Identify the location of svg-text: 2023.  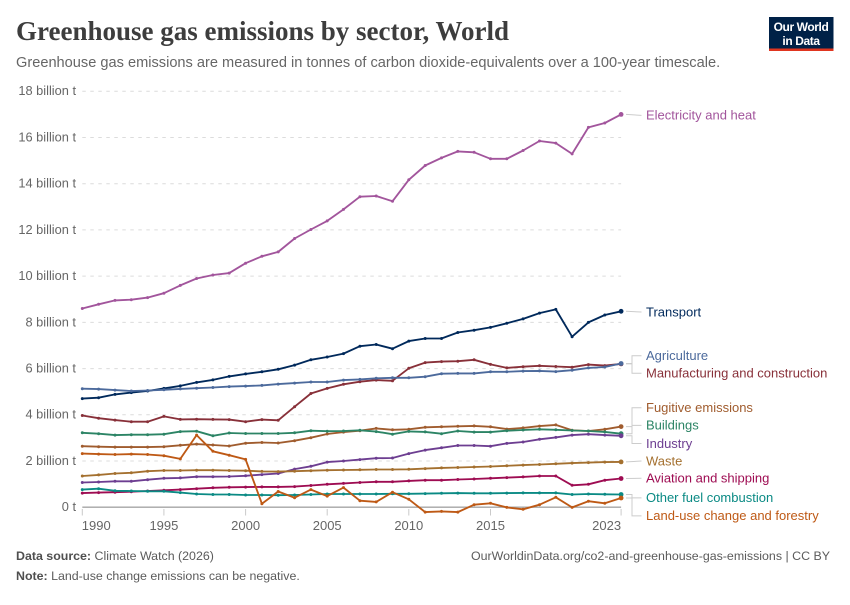
(606, 525).